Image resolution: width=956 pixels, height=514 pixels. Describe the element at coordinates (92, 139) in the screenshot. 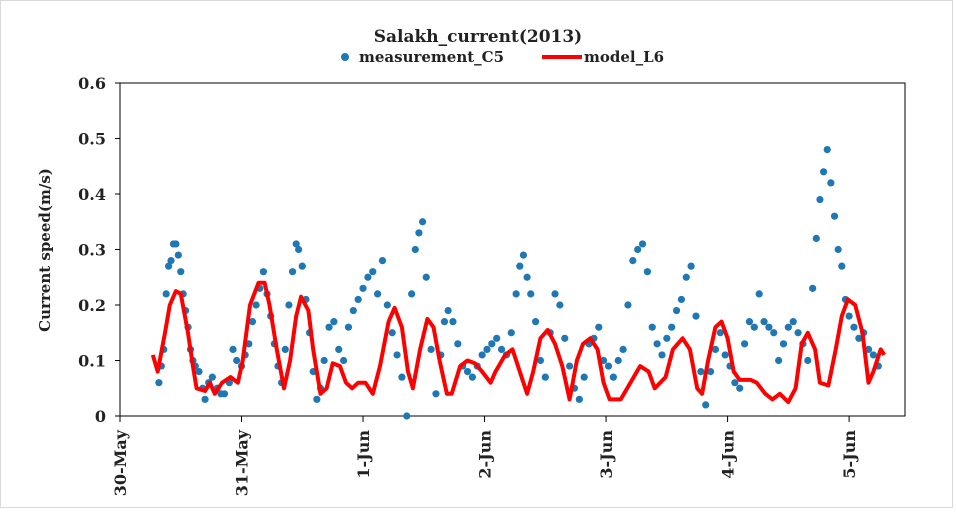

I see `y-tick-label: 0.5` at that location.